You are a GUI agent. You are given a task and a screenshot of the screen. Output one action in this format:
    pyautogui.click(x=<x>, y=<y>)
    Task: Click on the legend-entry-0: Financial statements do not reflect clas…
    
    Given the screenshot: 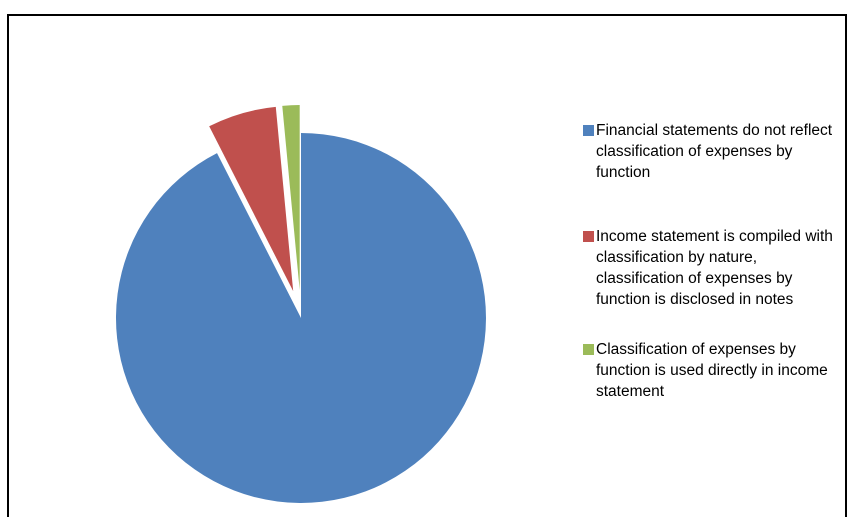 What is the action you would take?
    pyautogui.click(x=716, y=151)
    